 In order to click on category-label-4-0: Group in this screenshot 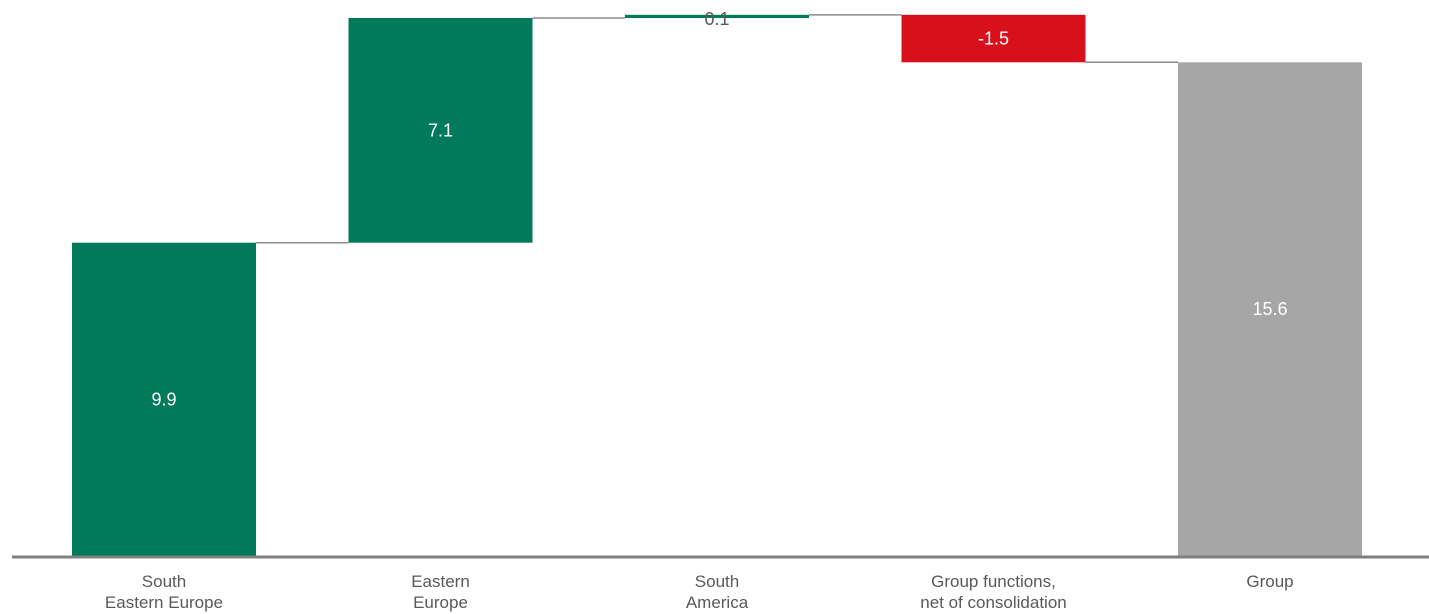, I will do `click(1269, 581)`.